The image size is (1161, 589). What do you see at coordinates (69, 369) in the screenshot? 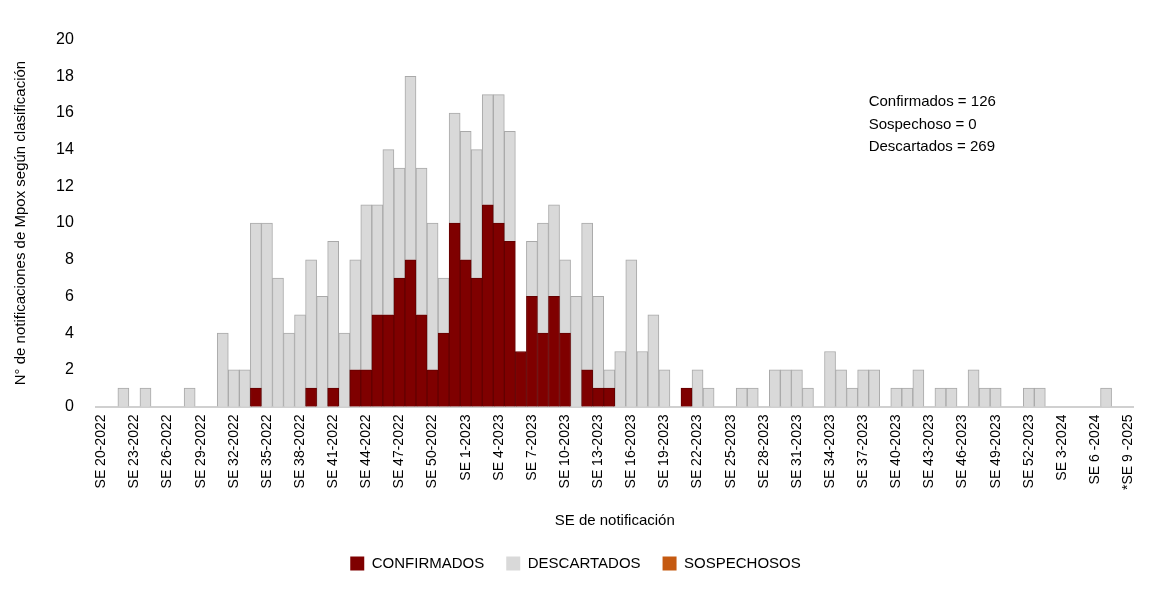
I see `y-tick-label: 2` at bounding box center [69, 369].